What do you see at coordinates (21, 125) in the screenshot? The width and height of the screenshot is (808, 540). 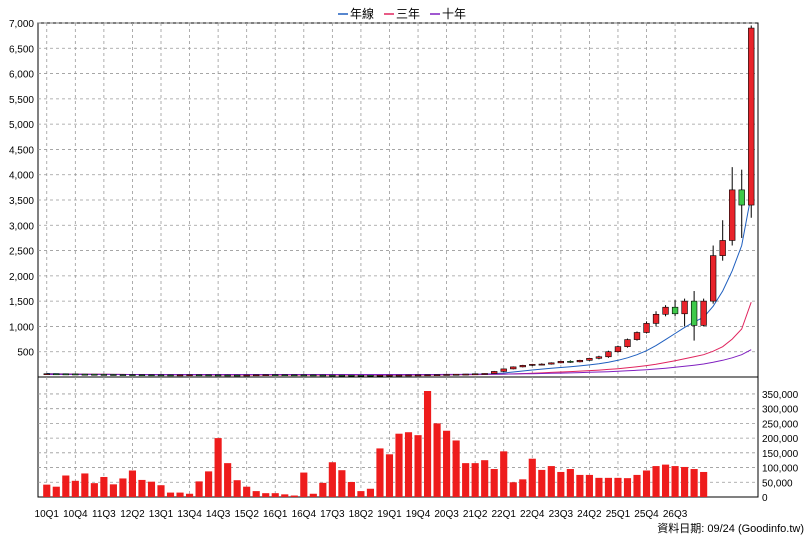 I see `price-tick-label: 5,000` at bounding box center [21, 125].